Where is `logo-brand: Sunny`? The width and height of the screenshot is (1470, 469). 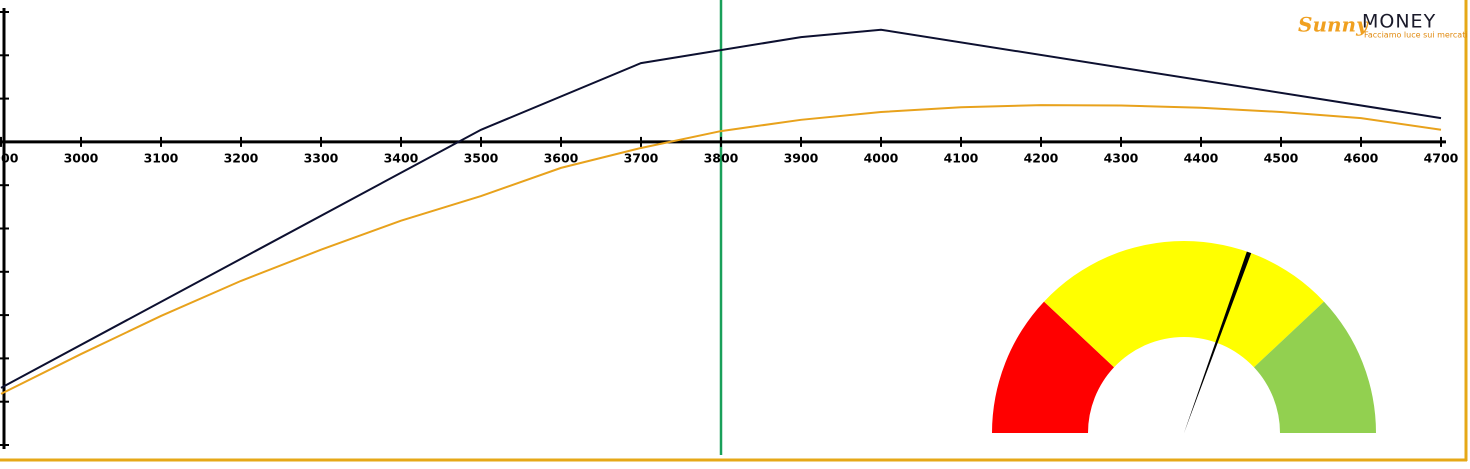
logo-brand: Sunny is located at coordinates (1333, 25).